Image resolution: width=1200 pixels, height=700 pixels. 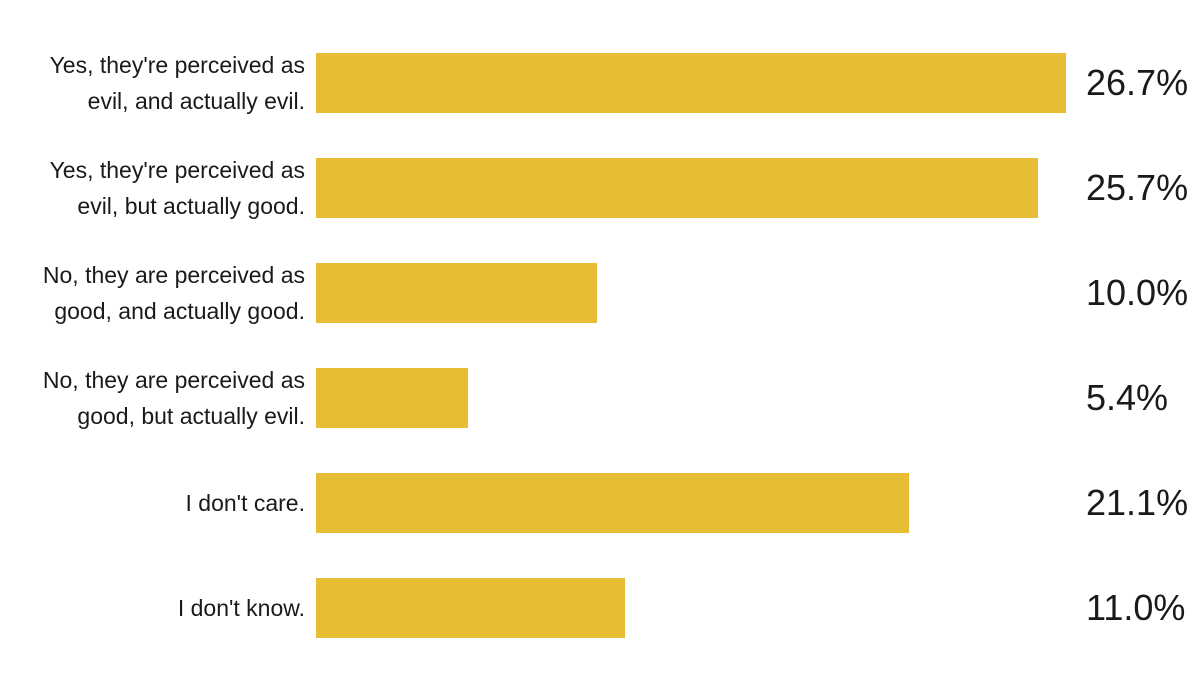 What do you see at coordinates (1137, 187) in the screenshot?
I see `value-label: 25.7%` at bounding box center [1137, 187].